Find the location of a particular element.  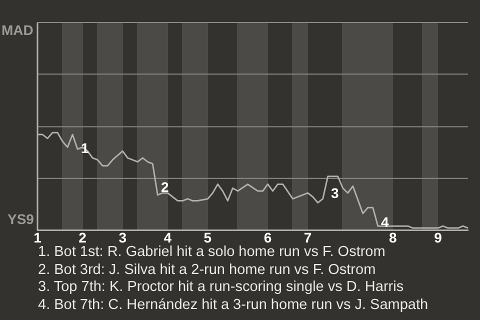

x-tick-label: 3 is located at coordinates (122, 237).